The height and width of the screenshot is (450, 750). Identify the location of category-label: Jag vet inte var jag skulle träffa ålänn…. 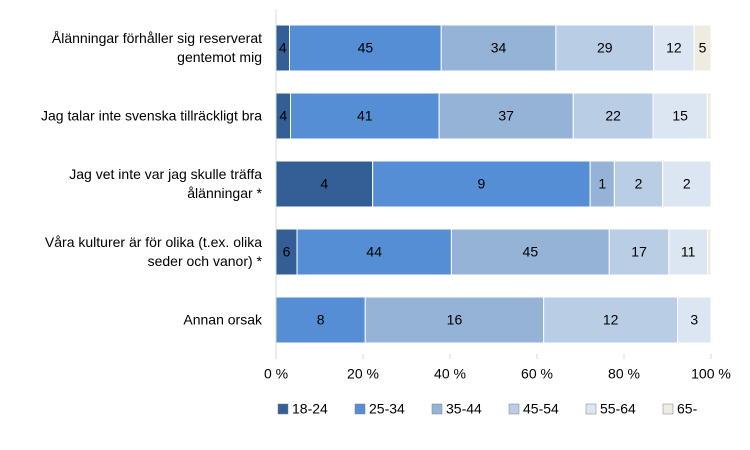
(165, 183).